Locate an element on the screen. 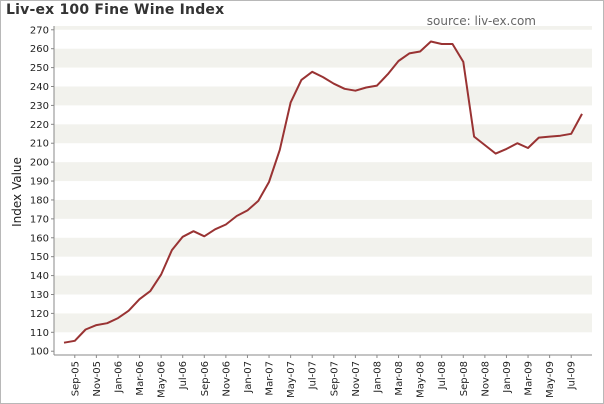 The height and width of the screenshot is (404, 604). y-tick-label: 100 is located at coordinates (39, 352).